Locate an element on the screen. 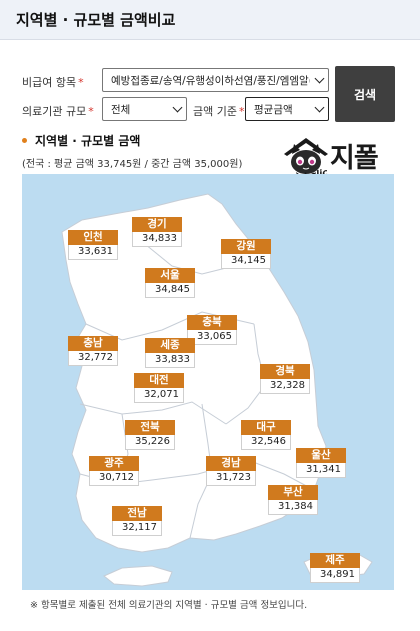 This screenshot has width=420, height=631. region-gyeongnam: 경남 31,723 is located at coordinates (231, 471).